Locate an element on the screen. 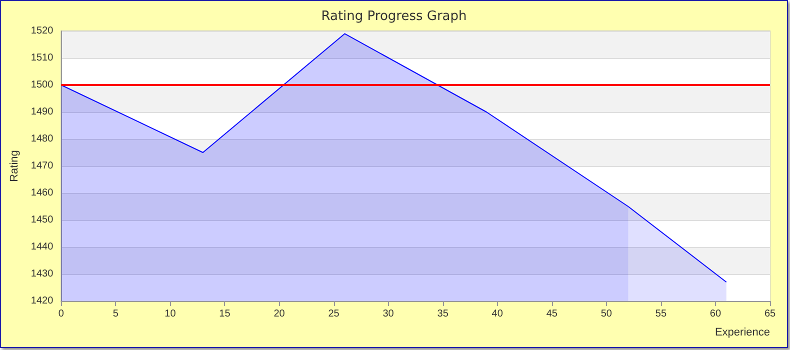 The image size is (790, 350). y-tick-label: 1460 is located at coordinates (42, 193).